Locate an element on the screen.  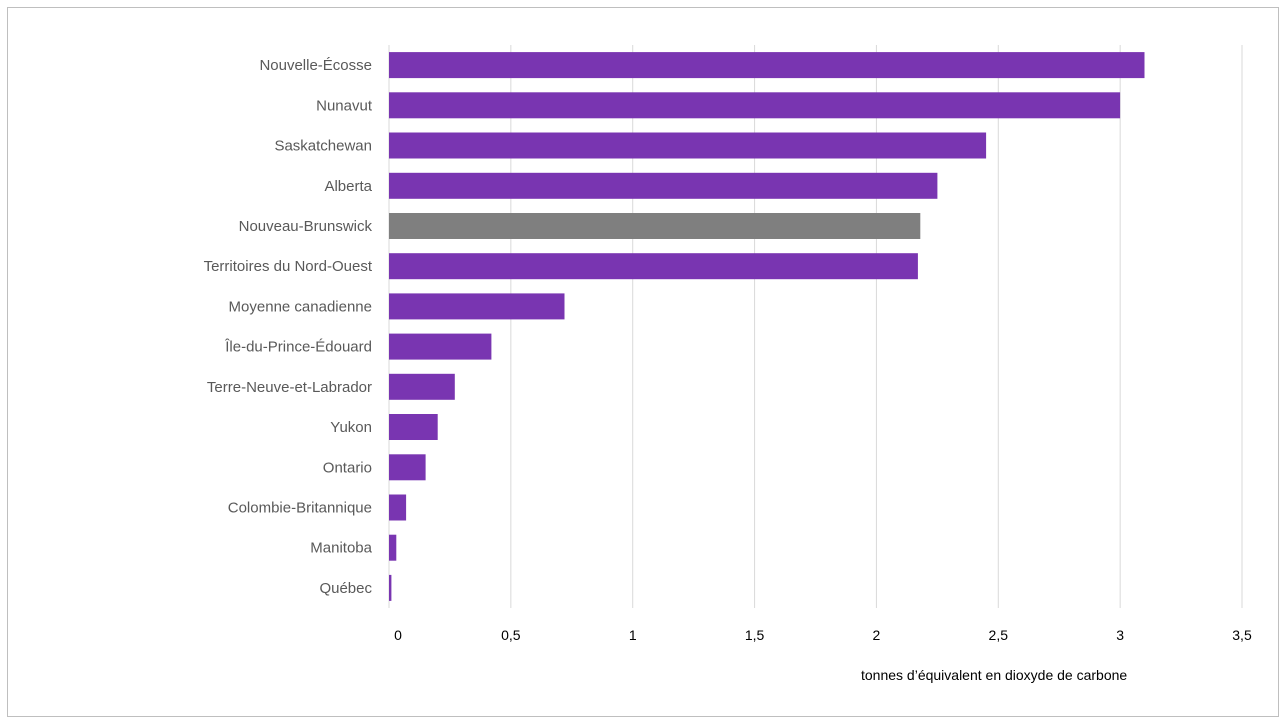
category-label: Nunavut is located at coordinates (344, 105).